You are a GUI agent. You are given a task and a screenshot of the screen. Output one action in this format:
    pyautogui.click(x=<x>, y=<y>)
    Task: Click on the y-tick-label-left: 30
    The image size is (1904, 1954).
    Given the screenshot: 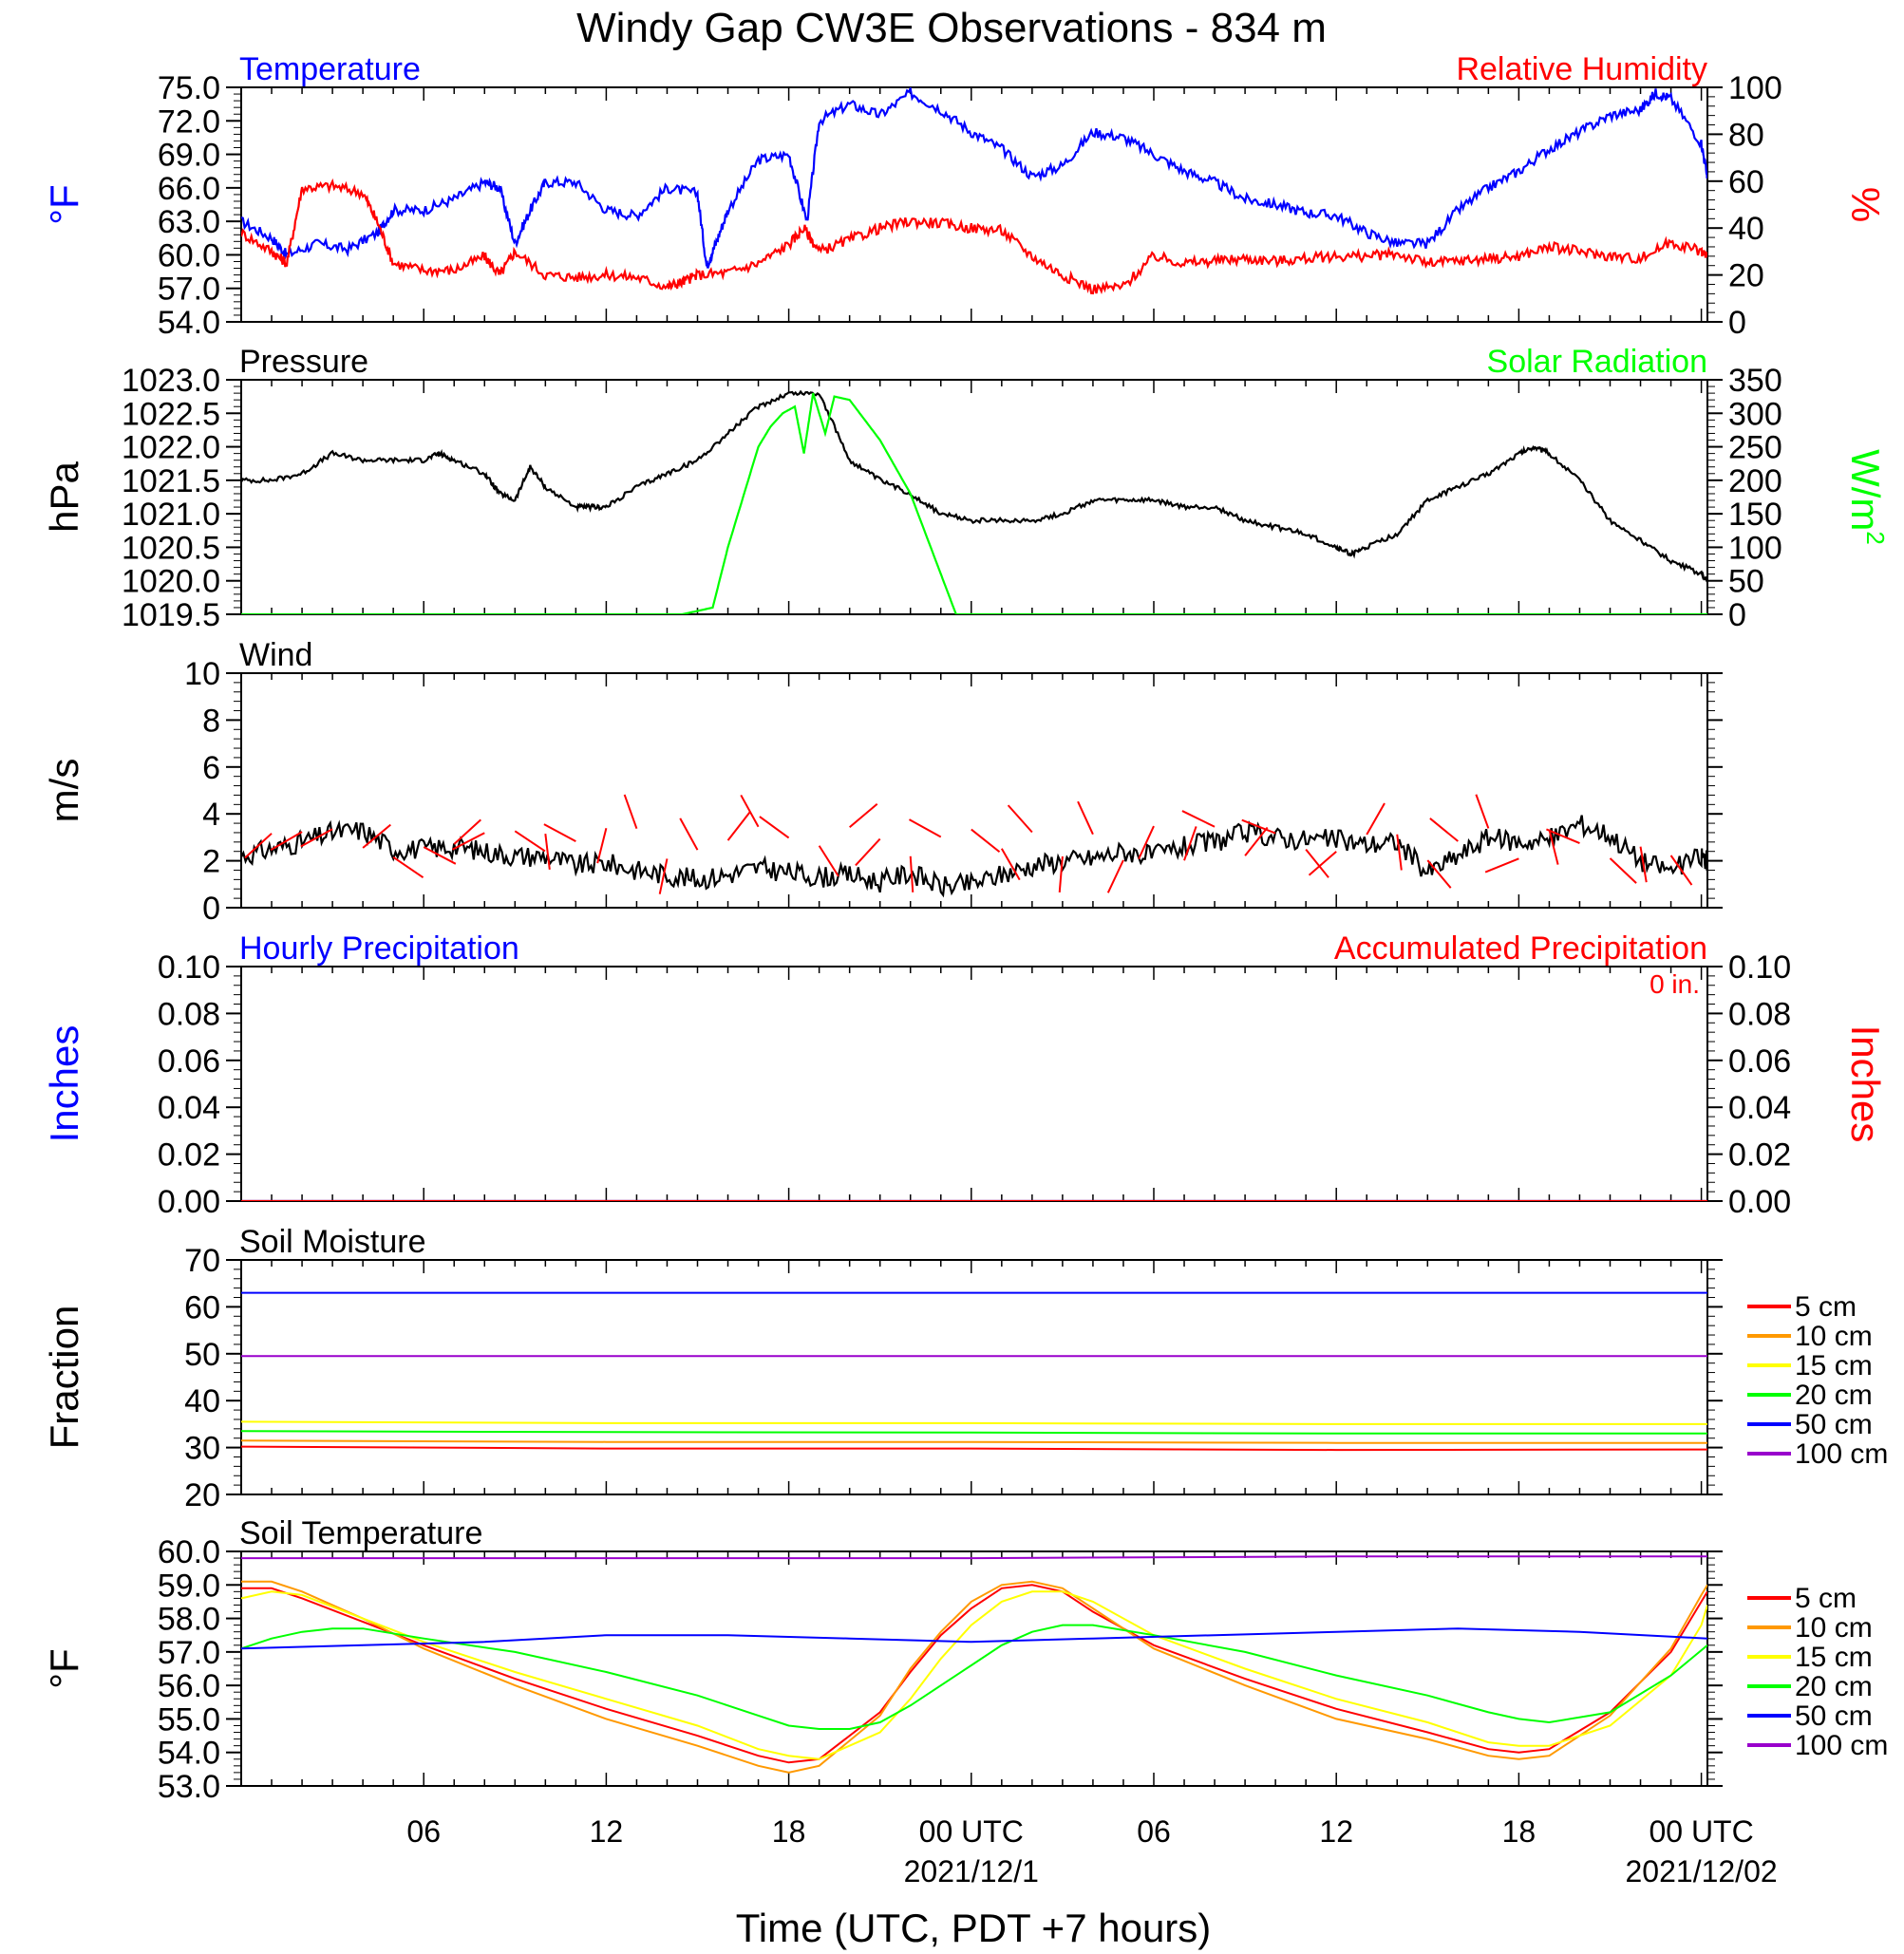 What is the action you would take?
    pyautogui.click(x=202, y=1449)
    